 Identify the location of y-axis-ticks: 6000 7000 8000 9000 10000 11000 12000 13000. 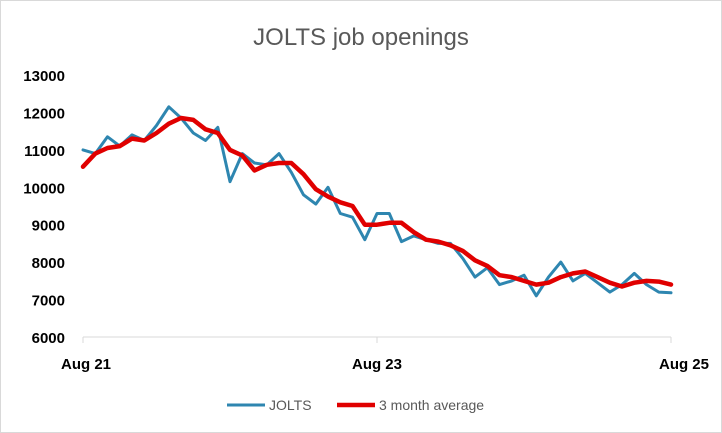
(44, 207).